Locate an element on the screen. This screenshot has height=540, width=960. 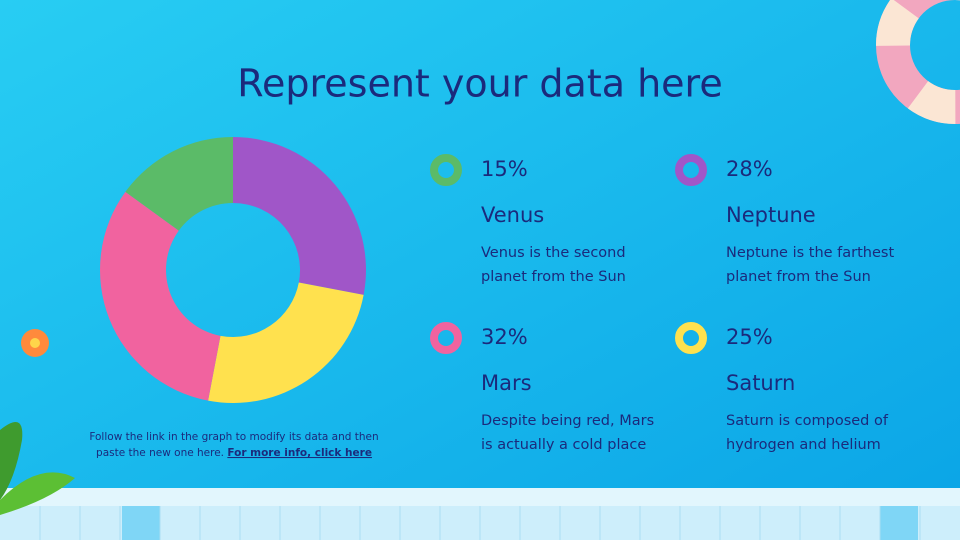
description: Venus is the second is located at coordinates (553, 253).